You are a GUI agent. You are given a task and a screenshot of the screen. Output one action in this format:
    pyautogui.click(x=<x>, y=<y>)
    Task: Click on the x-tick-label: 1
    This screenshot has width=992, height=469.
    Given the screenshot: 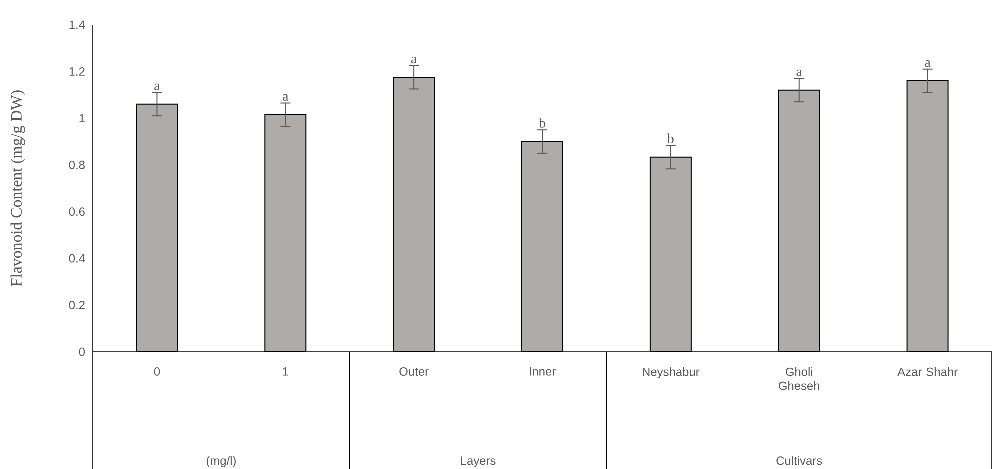 What is the action you would take?
    pyautogui.click(x=285, y=372)
    